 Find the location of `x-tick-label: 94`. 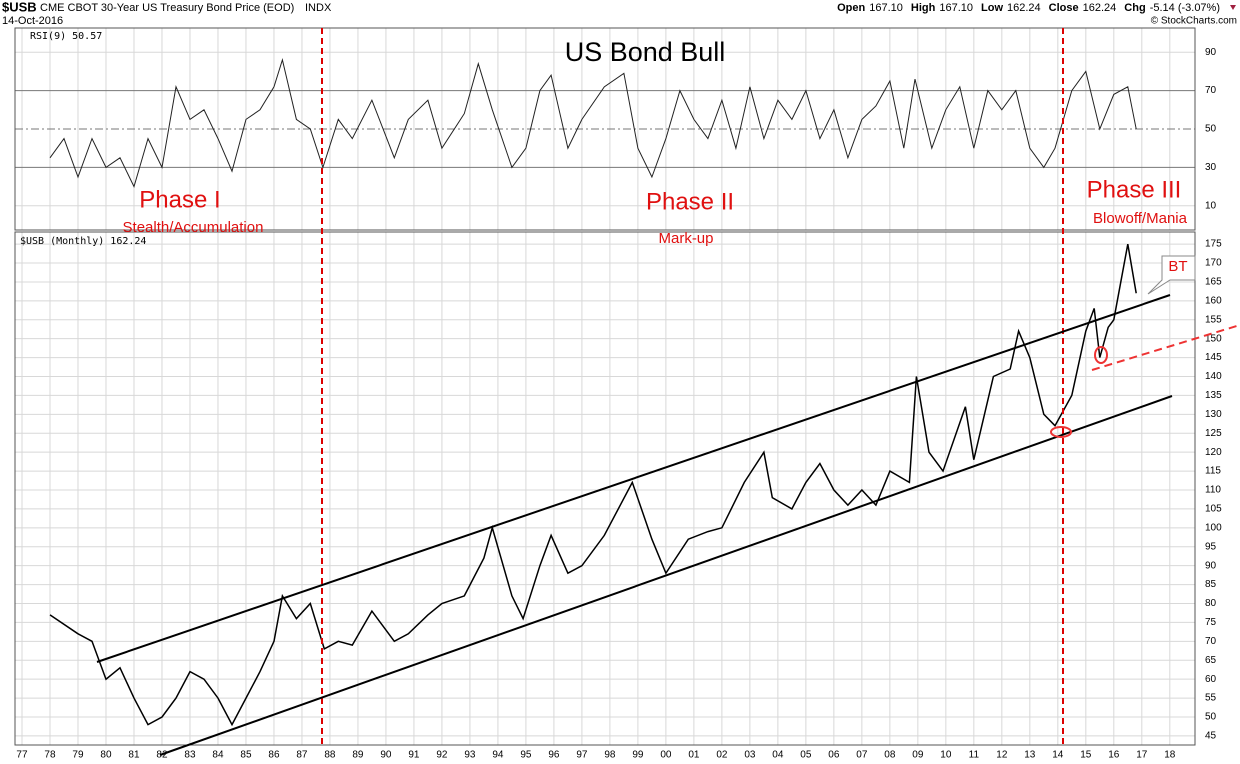

x-tick-label: 94 is located at coordinates (498, 755).